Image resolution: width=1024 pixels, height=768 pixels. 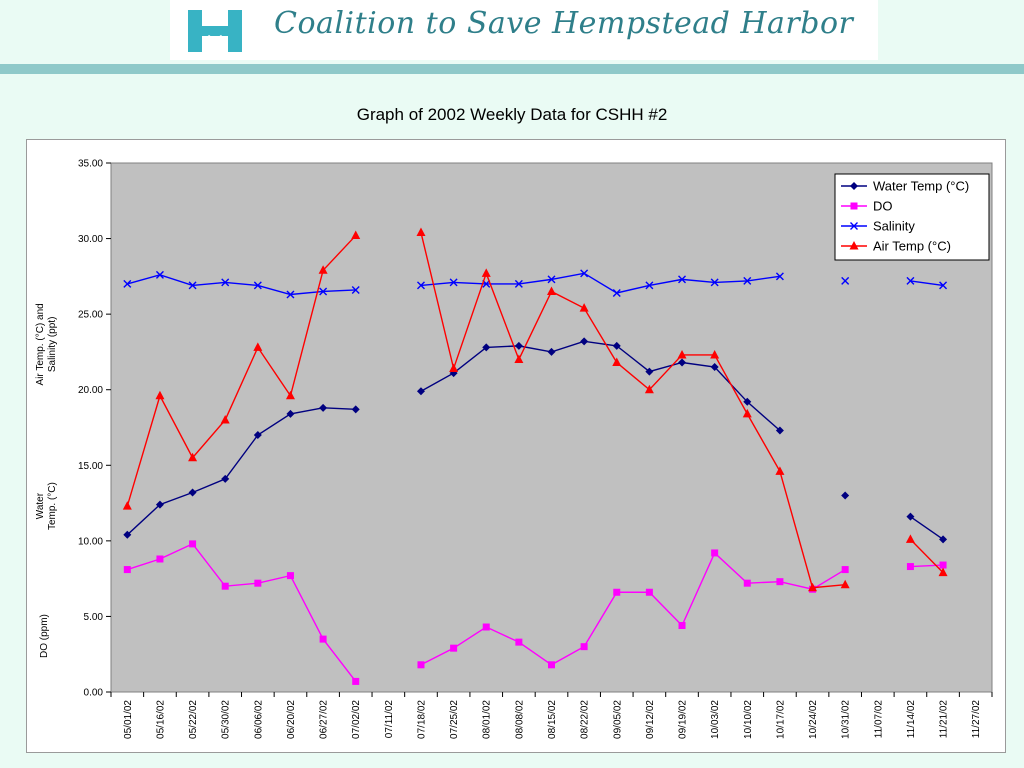 What do you see at coordinates (512, 114) in the screenshot?
I see `chart-title: Graph of 2002 Weekly Data for CSHH #2` at bounding box center [512, 114].